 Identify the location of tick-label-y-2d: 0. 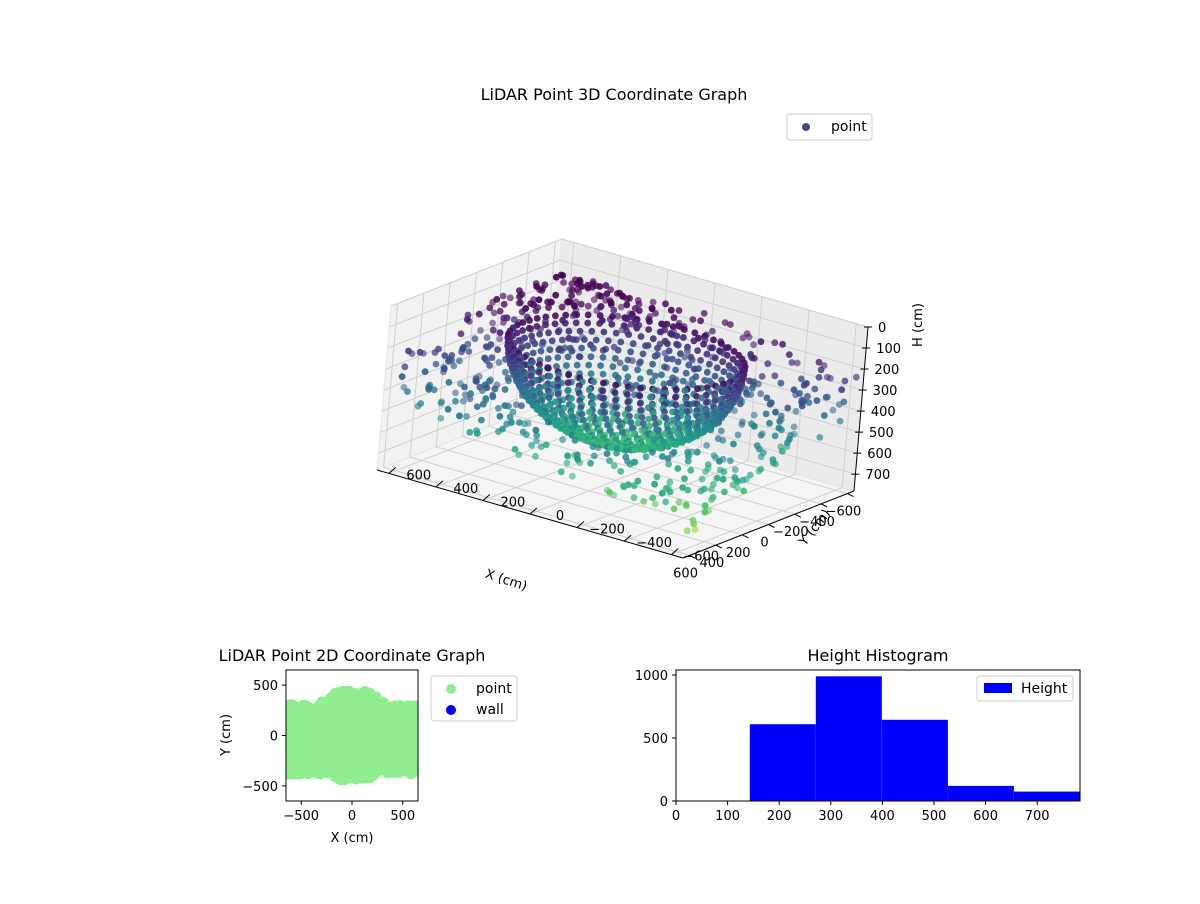
(274, 737).